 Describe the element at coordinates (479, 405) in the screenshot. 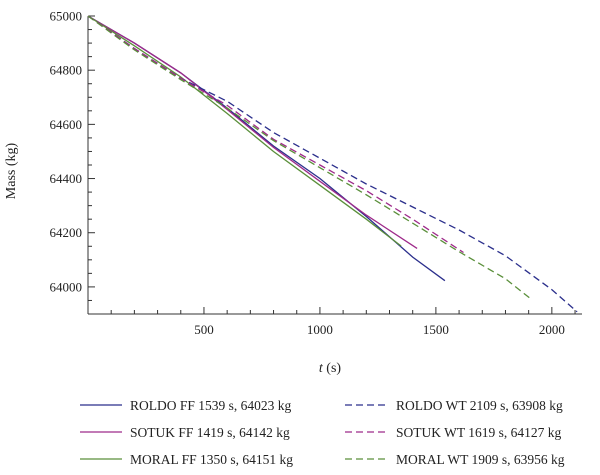

I see `legend-label: ROLDO WT 2109 s, 63908 kg` at that location.